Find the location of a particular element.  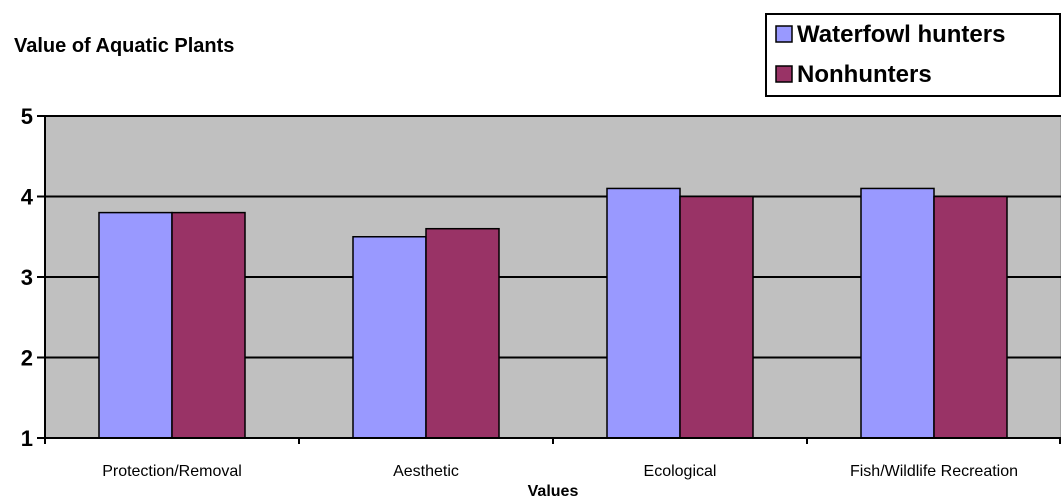

legend-box is located at coordinates (913, 55).